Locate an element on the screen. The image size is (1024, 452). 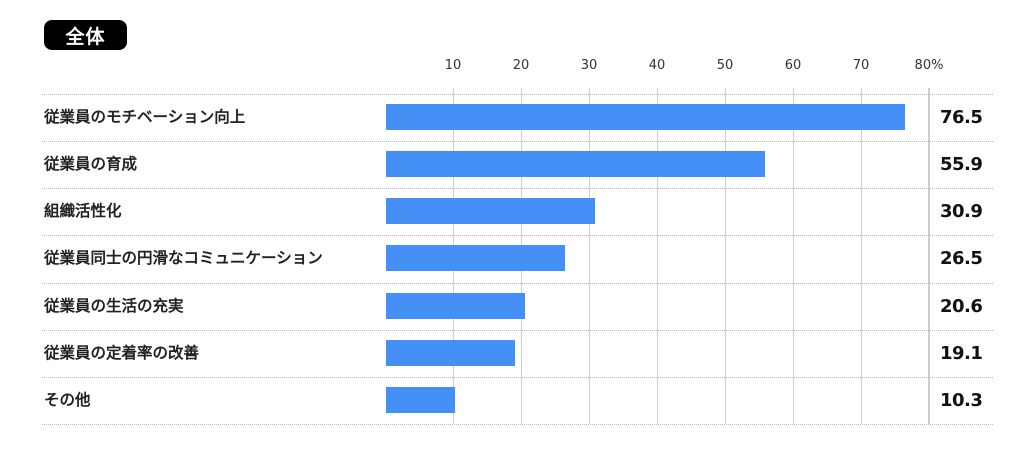
axis-tick-label: 80% is located at coordinates (929, 65).